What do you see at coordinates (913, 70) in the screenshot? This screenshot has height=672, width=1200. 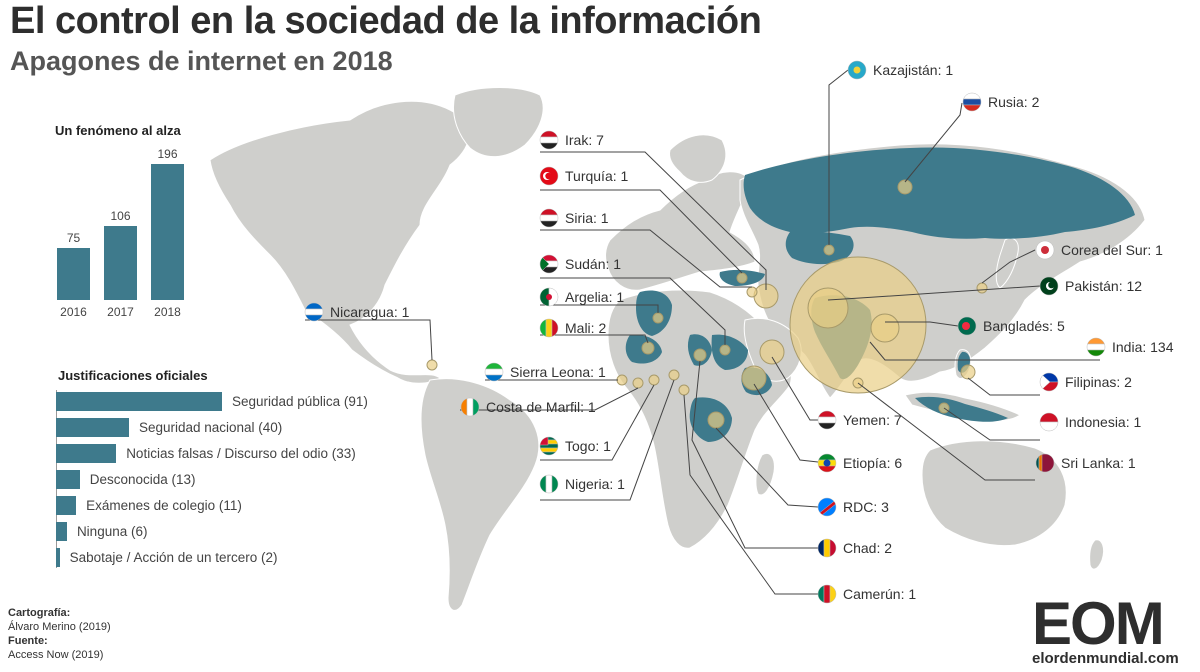 I see `label-kazakhstan: Kazajistán: 1` at bounding box center [913, 70].